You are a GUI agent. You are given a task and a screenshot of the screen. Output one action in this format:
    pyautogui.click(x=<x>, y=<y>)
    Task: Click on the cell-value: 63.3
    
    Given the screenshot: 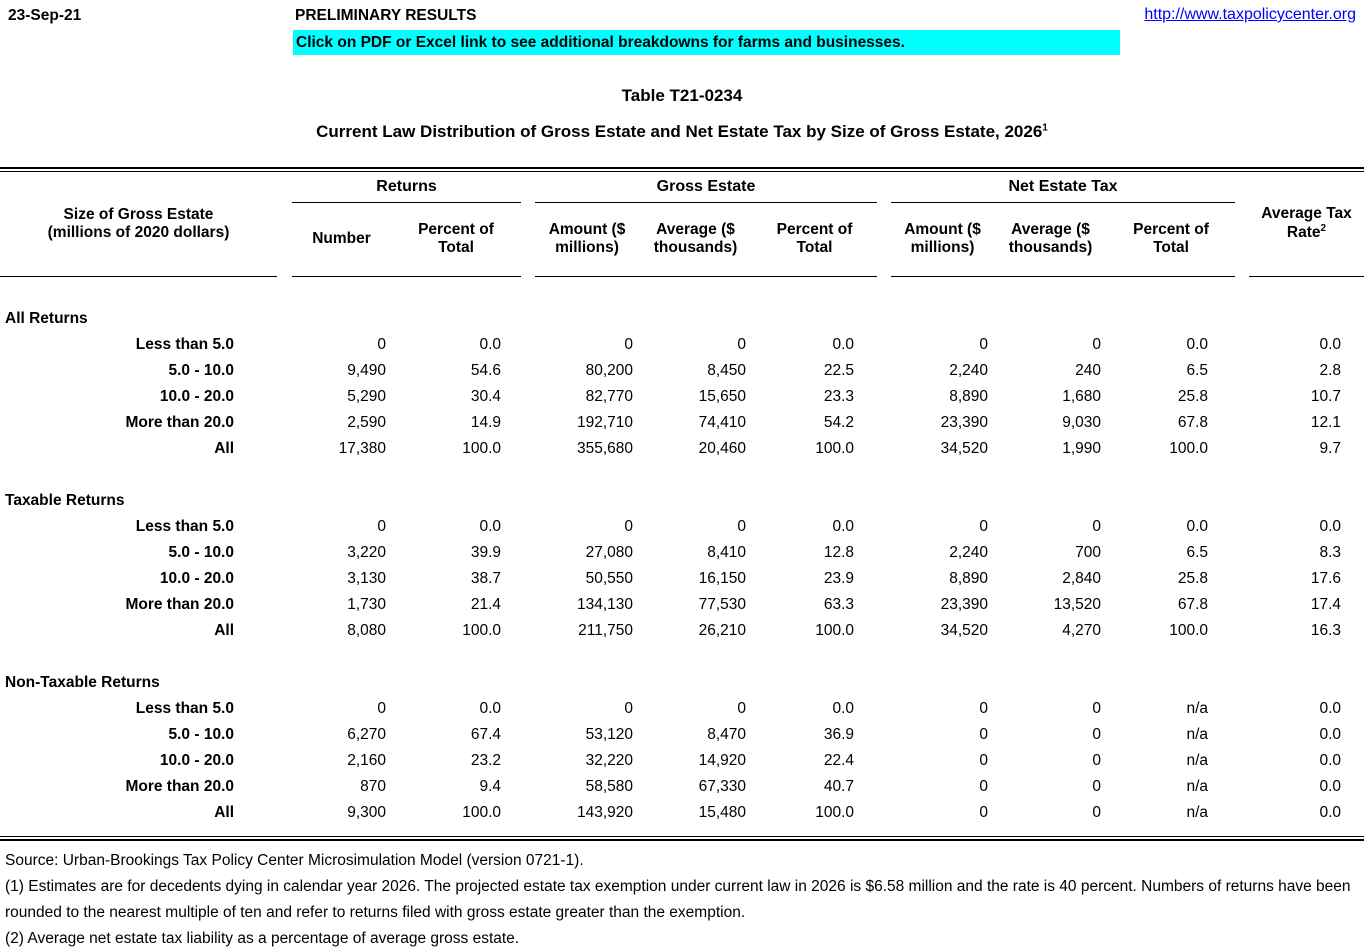 What is the action you would take?
    pyautogui.click(x=839, y=604)
    